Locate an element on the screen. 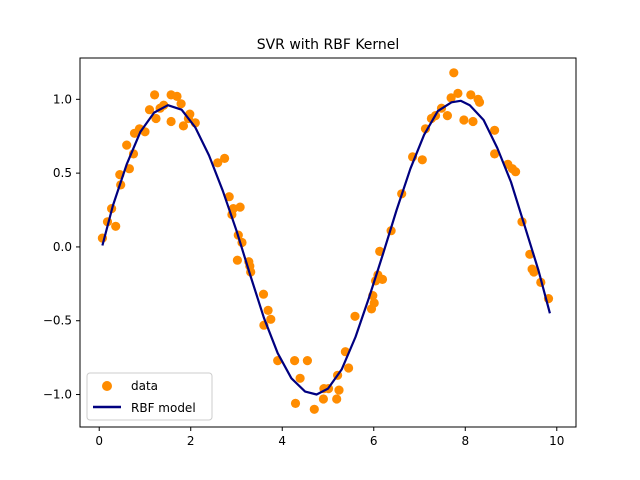 This screenshot has height=480, width=640. y-tick-label: −0.5 is located at coordinates (57, 321).